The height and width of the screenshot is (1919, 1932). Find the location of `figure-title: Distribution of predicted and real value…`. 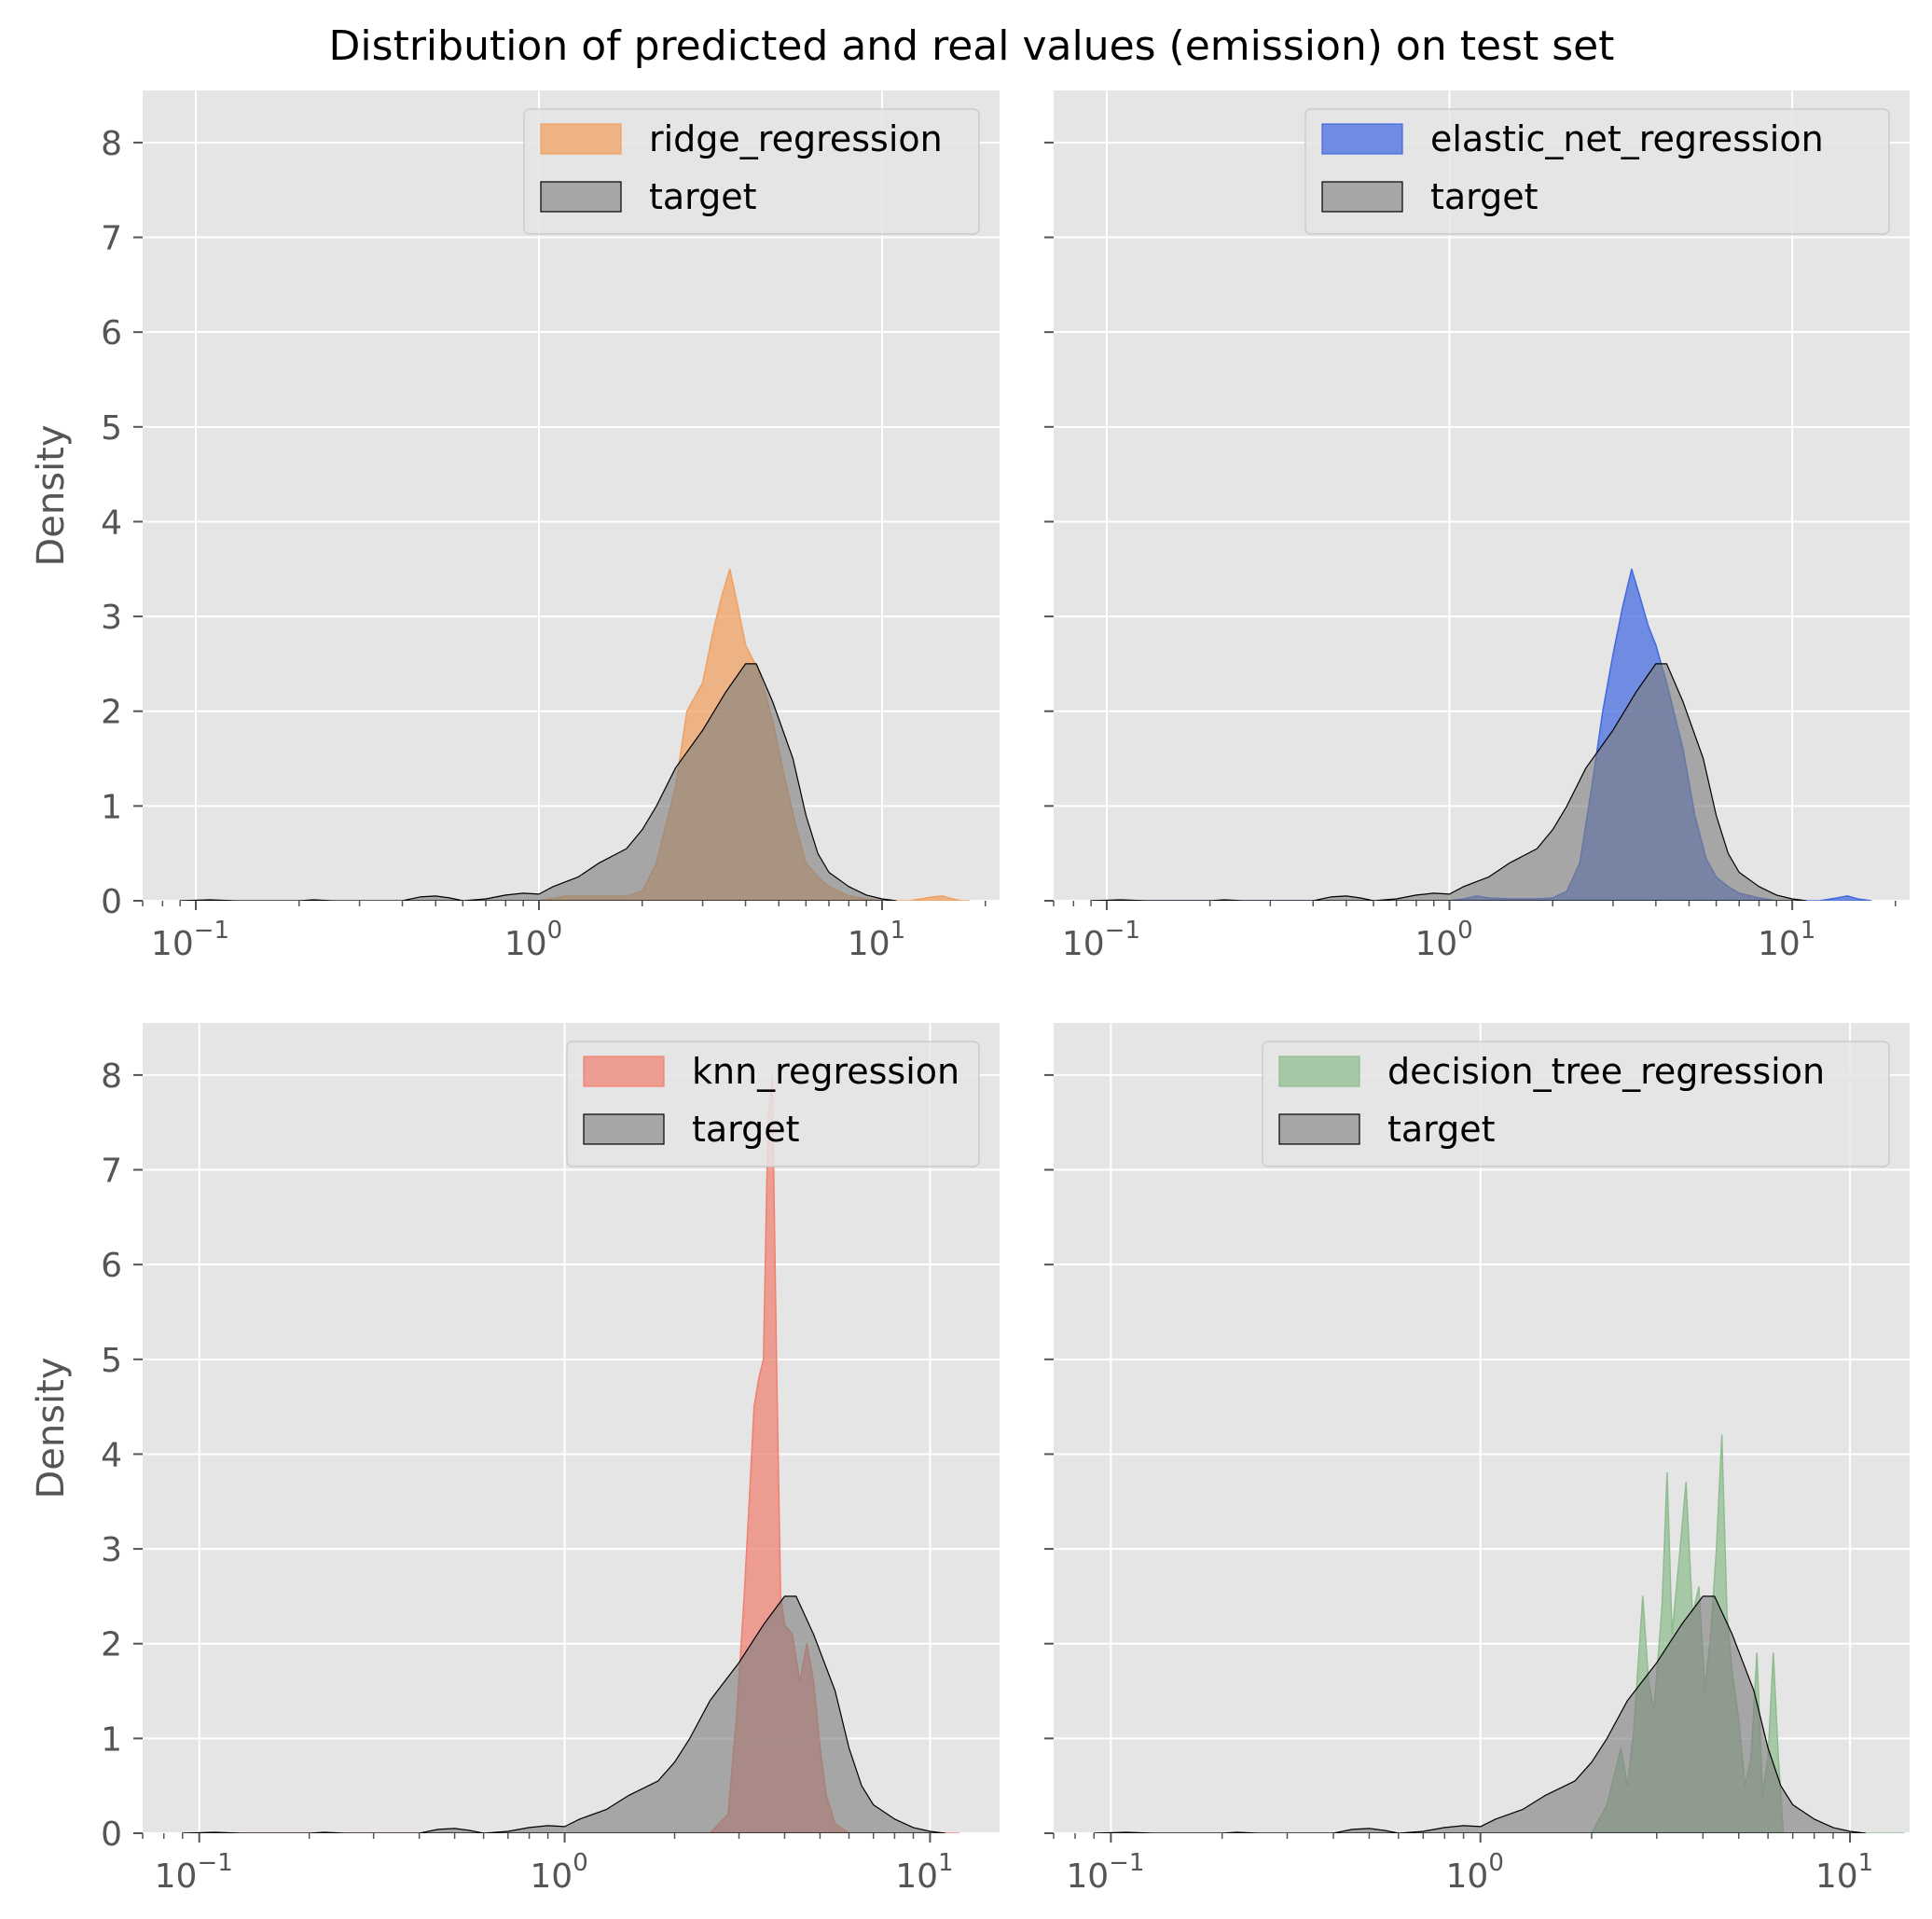

figure-title: Distribution of predicted and real value… is located at coordinates (972, 46).